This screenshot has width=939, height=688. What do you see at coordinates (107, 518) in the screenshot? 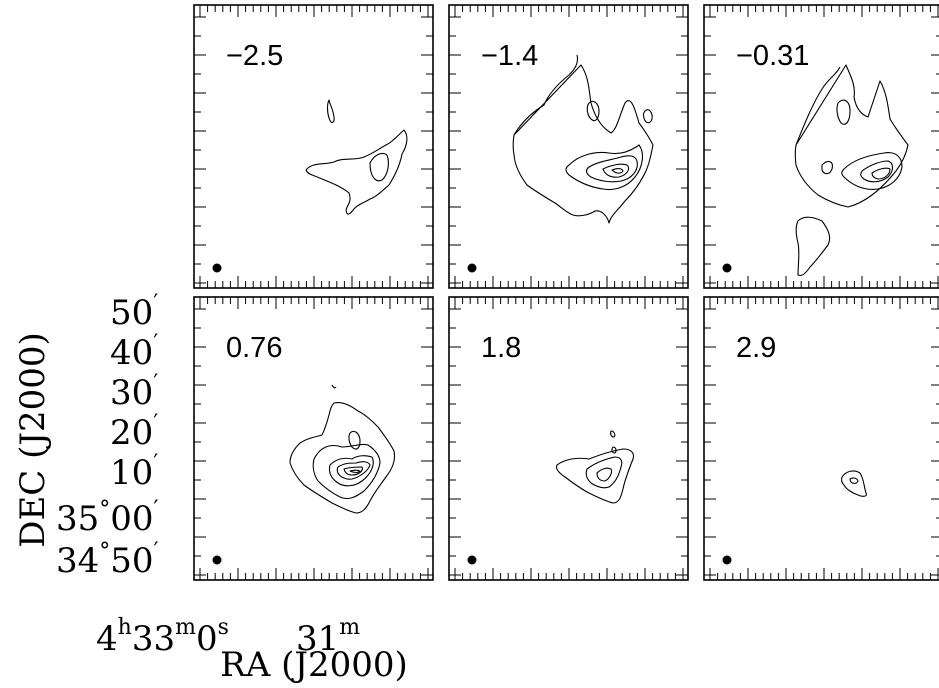
I see `y-tick-35-00: 35°00′` at bounding box center [107, 518].